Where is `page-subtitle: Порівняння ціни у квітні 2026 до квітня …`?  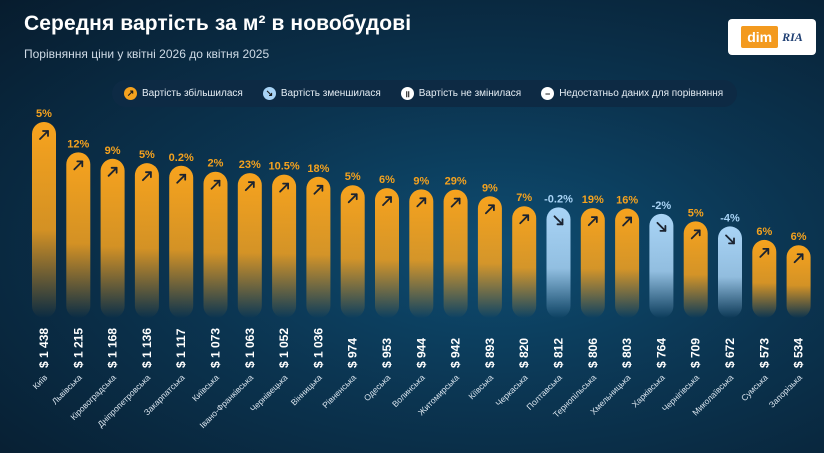
page-subtitle: Порівняння ціни у квітні 2026 до квітня … is located at coordinates (147, 54).